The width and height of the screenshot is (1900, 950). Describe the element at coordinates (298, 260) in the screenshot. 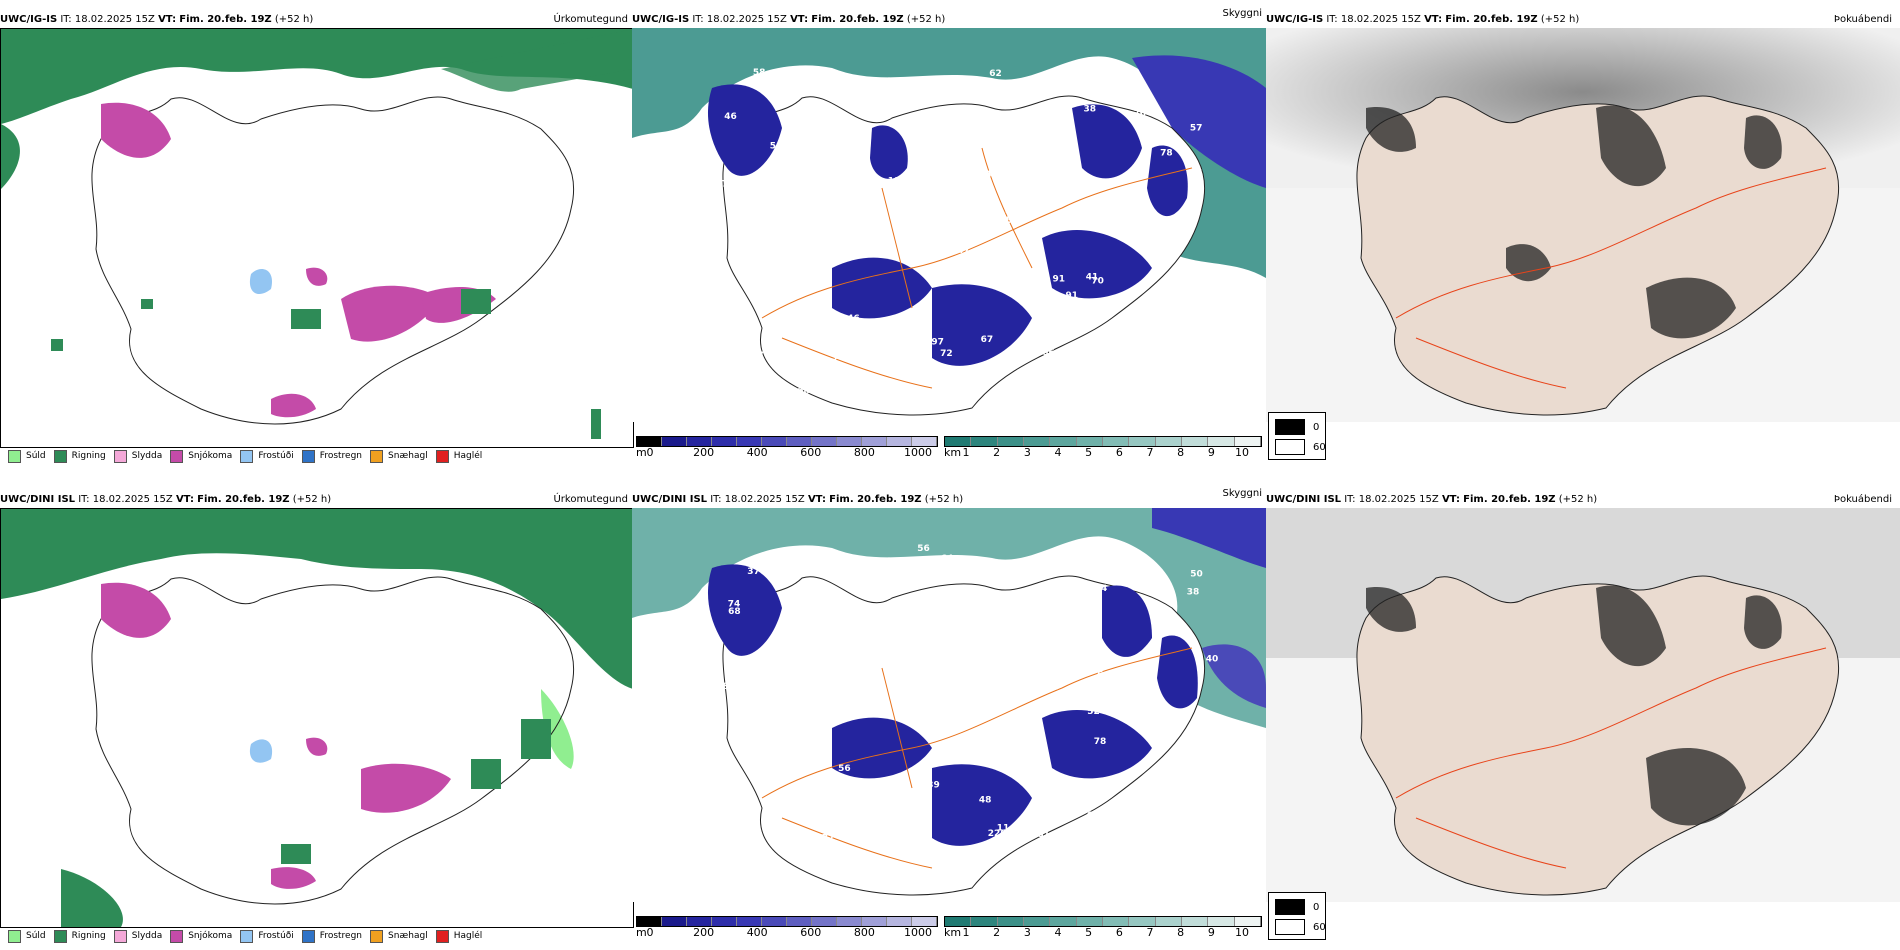

I see `snow-areas` at that location.